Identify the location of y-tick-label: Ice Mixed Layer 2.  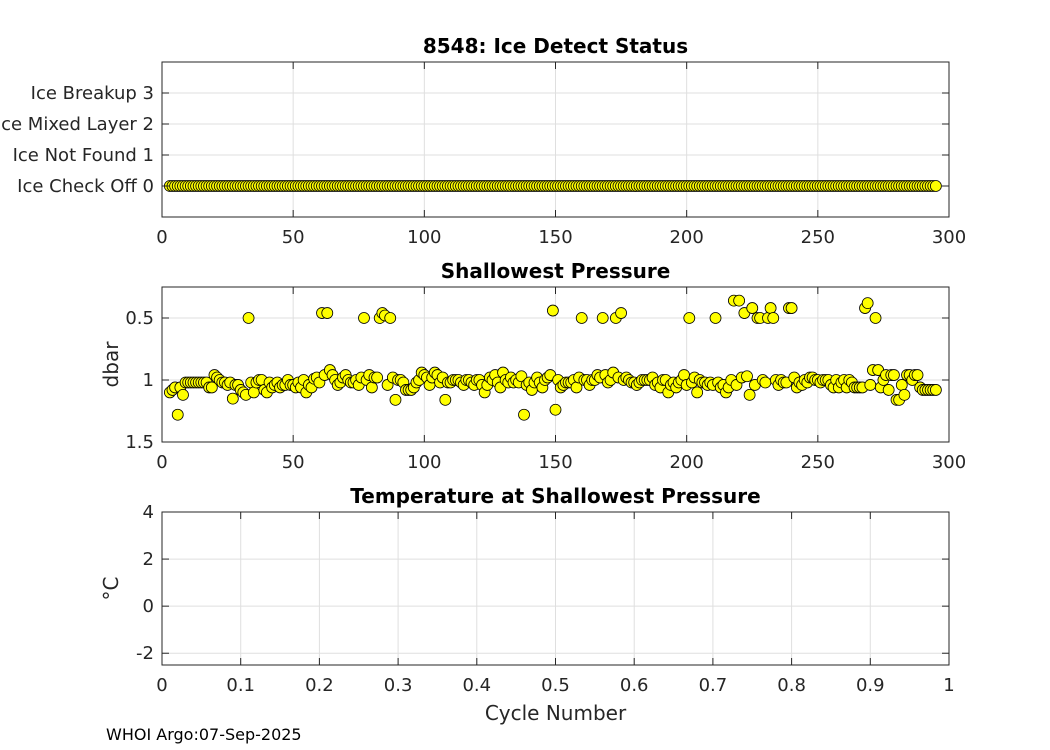
(77, 124).